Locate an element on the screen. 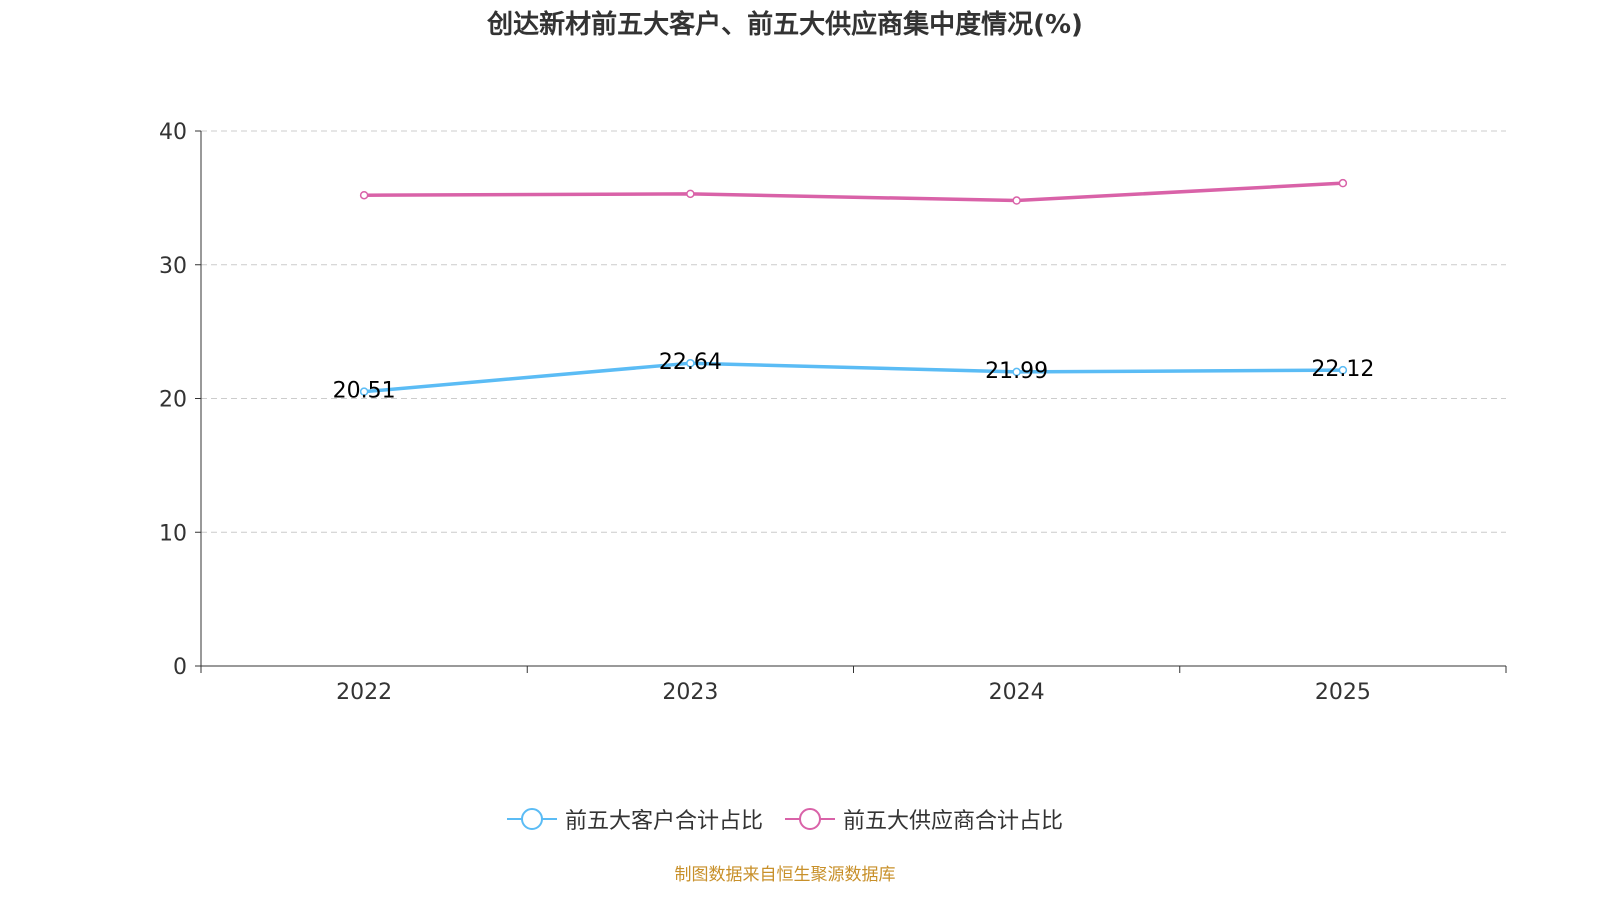  data-label: 22.12 is located at coordinates (1342, 369).